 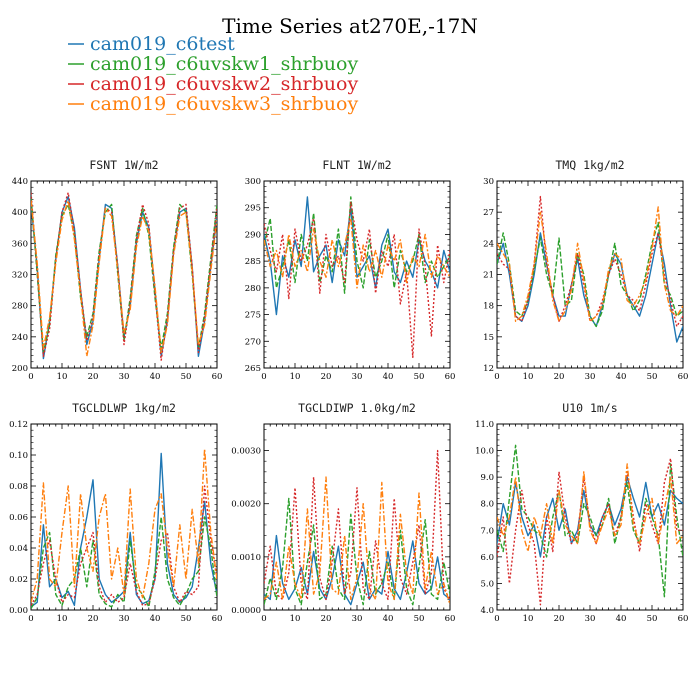 I want to click on y-tick-label: 300, so click(x=253, y=182).